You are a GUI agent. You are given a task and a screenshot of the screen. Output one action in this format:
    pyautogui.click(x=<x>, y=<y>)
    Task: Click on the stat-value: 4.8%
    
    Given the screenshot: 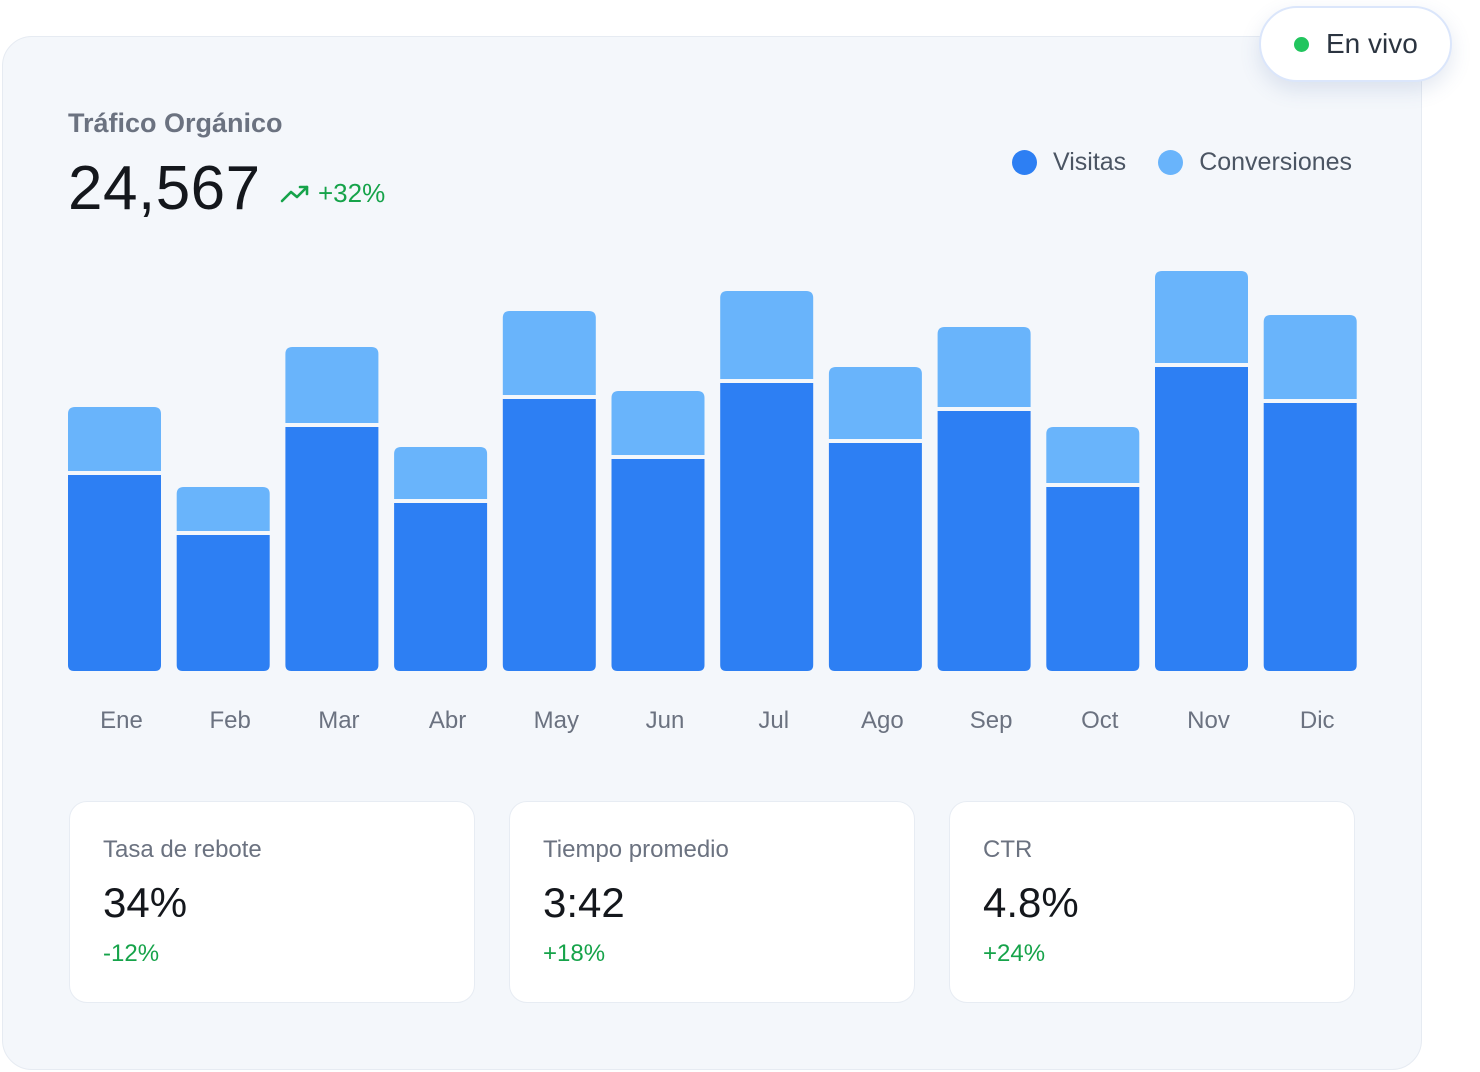 What is the action you would take?
    pyautogui.click(x=1031, y=902)
    